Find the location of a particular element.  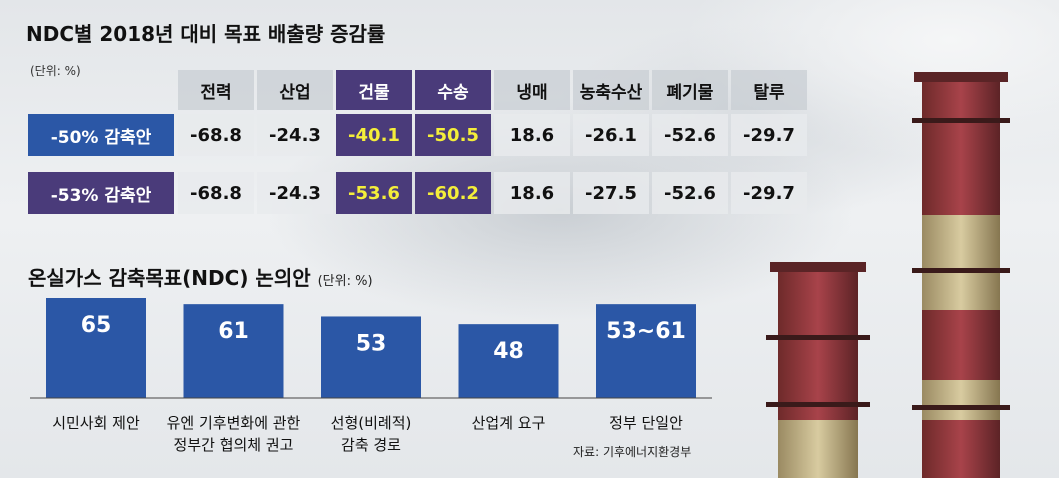

bar-value-label: 53~61 is located at coordinates (646, 331).